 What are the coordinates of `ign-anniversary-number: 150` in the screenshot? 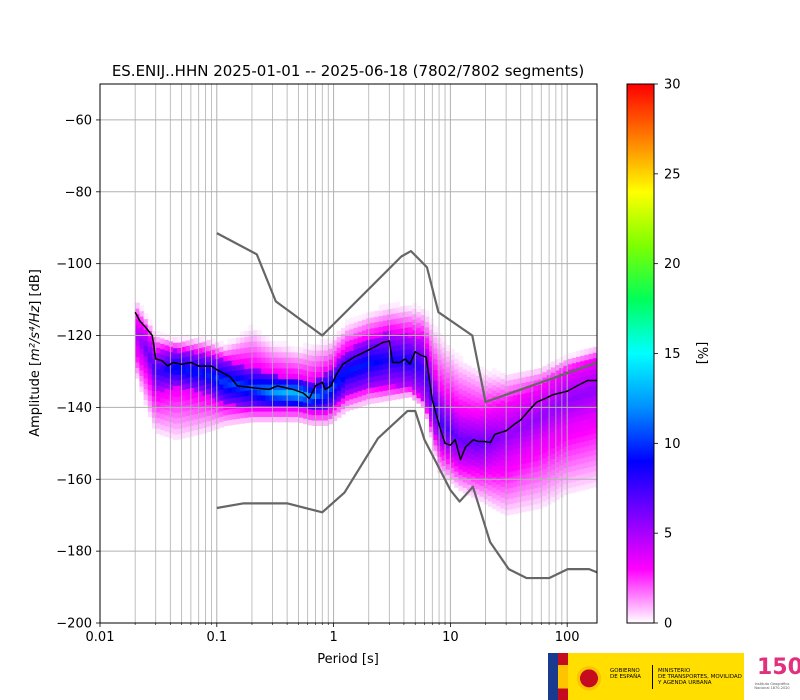 It's located at (778, 667).